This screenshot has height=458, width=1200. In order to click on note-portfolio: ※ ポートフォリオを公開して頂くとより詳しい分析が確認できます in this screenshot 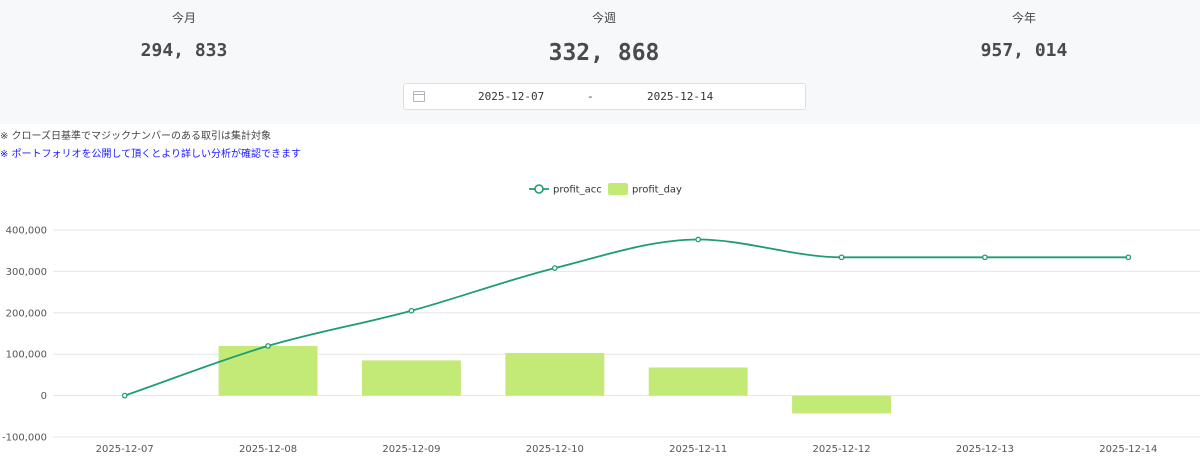, I will do `click(151, 154)`.